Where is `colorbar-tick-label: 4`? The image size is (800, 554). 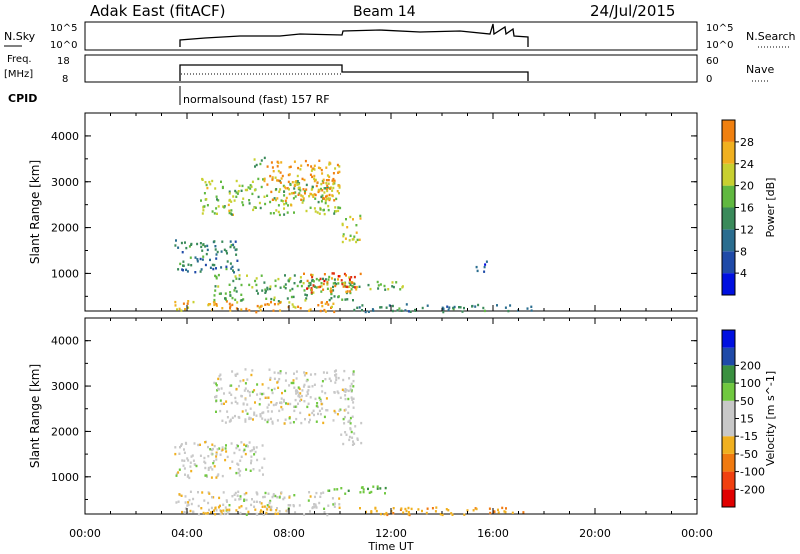 colorbar-tick-label: 4 is located at coordinates (743, 273).